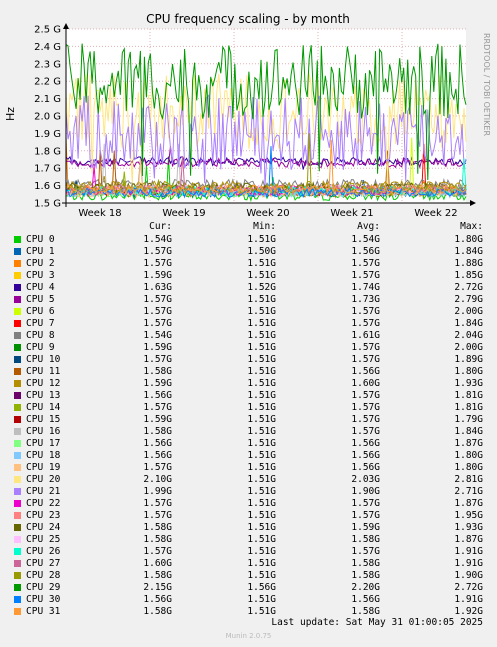  Describe the element at coordinates (248, 252) in the screenshot. I see `legend-row: CPU 1 1.57G 1.50G 1.56G 1.84G` at that location.